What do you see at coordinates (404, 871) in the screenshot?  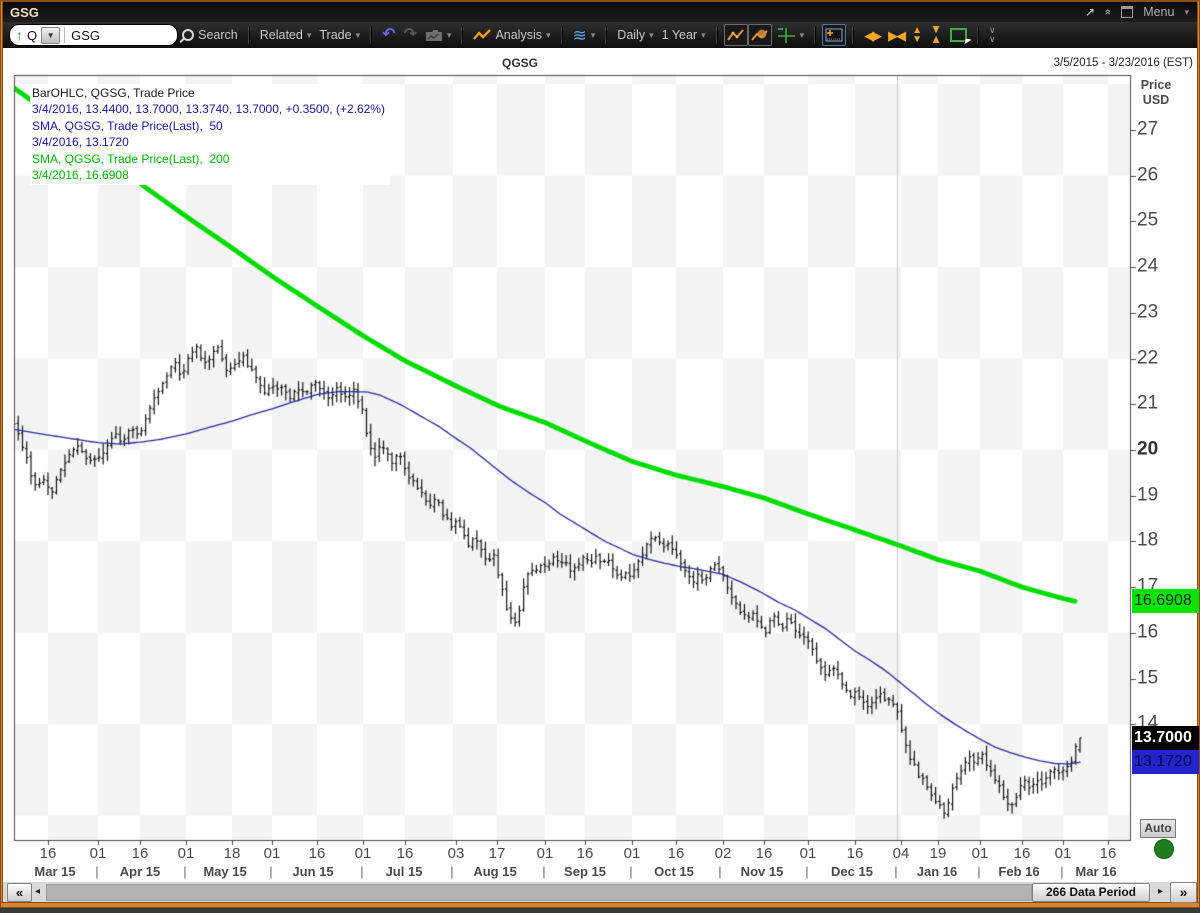 I see `x-axis-month-label: Jul 15` at bounding box center [404, 871].